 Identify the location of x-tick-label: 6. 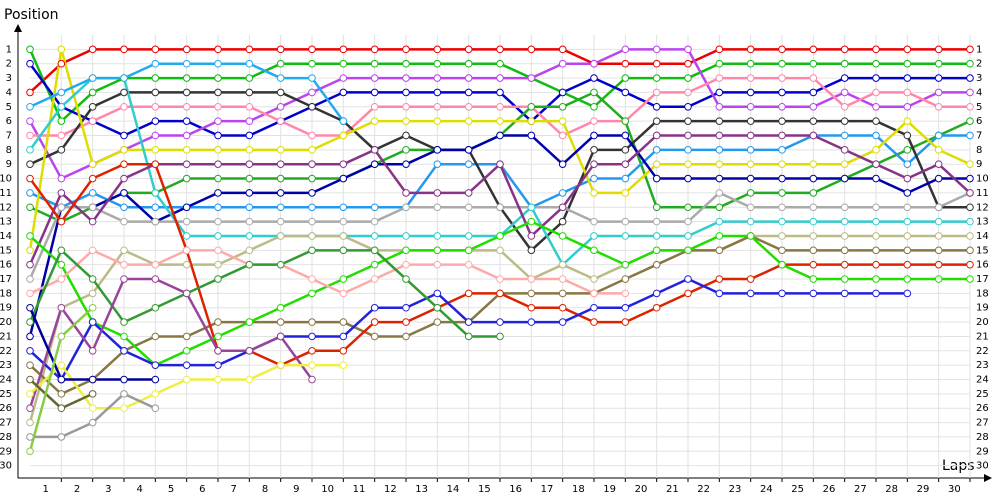
(202, 489).